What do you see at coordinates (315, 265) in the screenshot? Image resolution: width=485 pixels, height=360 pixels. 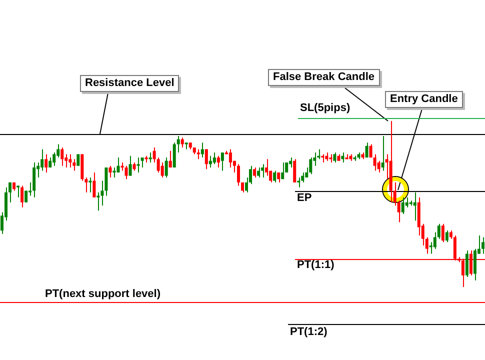 I see `annotation: PT(1:1)` at bounding box center [315, 265].